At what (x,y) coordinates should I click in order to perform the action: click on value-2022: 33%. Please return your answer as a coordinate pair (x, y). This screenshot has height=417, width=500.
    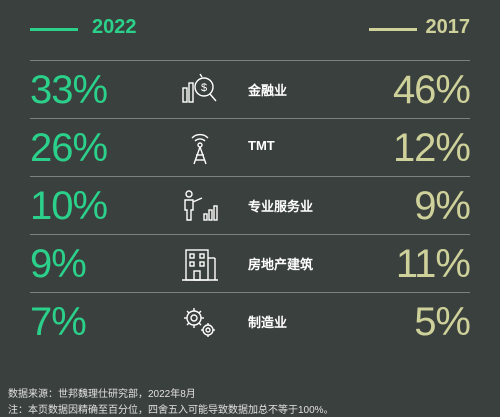
    Looking at the image, I should click on (69, 90).